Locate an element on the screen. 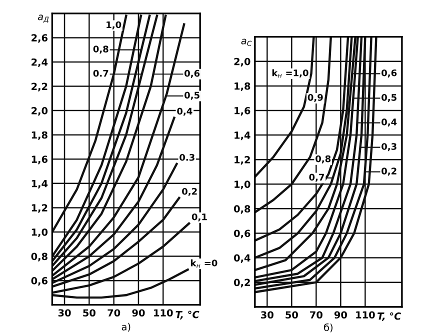 Image resolution: width=435 pixels, height=335 pixels. annotation: 0,3 is located at coordinates (389, 147).